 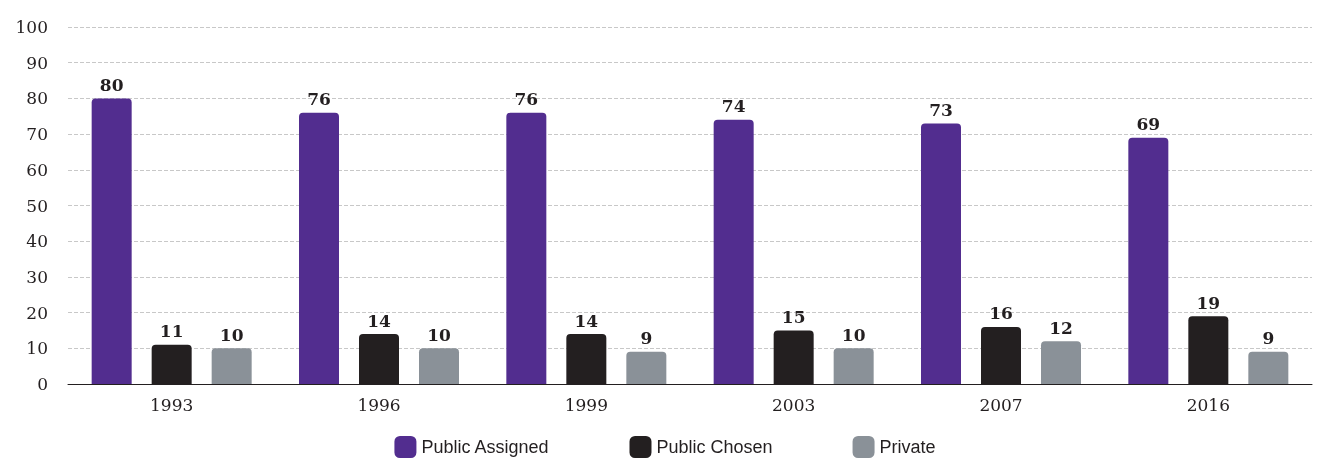 I want to click on y-tick-label: 90, so click(x=37, y=62).